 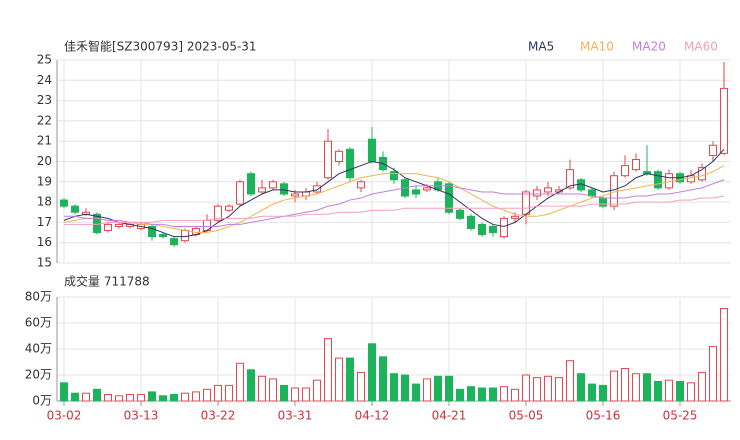 I want to click on legend-label: MA5, so click(x=541, y=47).